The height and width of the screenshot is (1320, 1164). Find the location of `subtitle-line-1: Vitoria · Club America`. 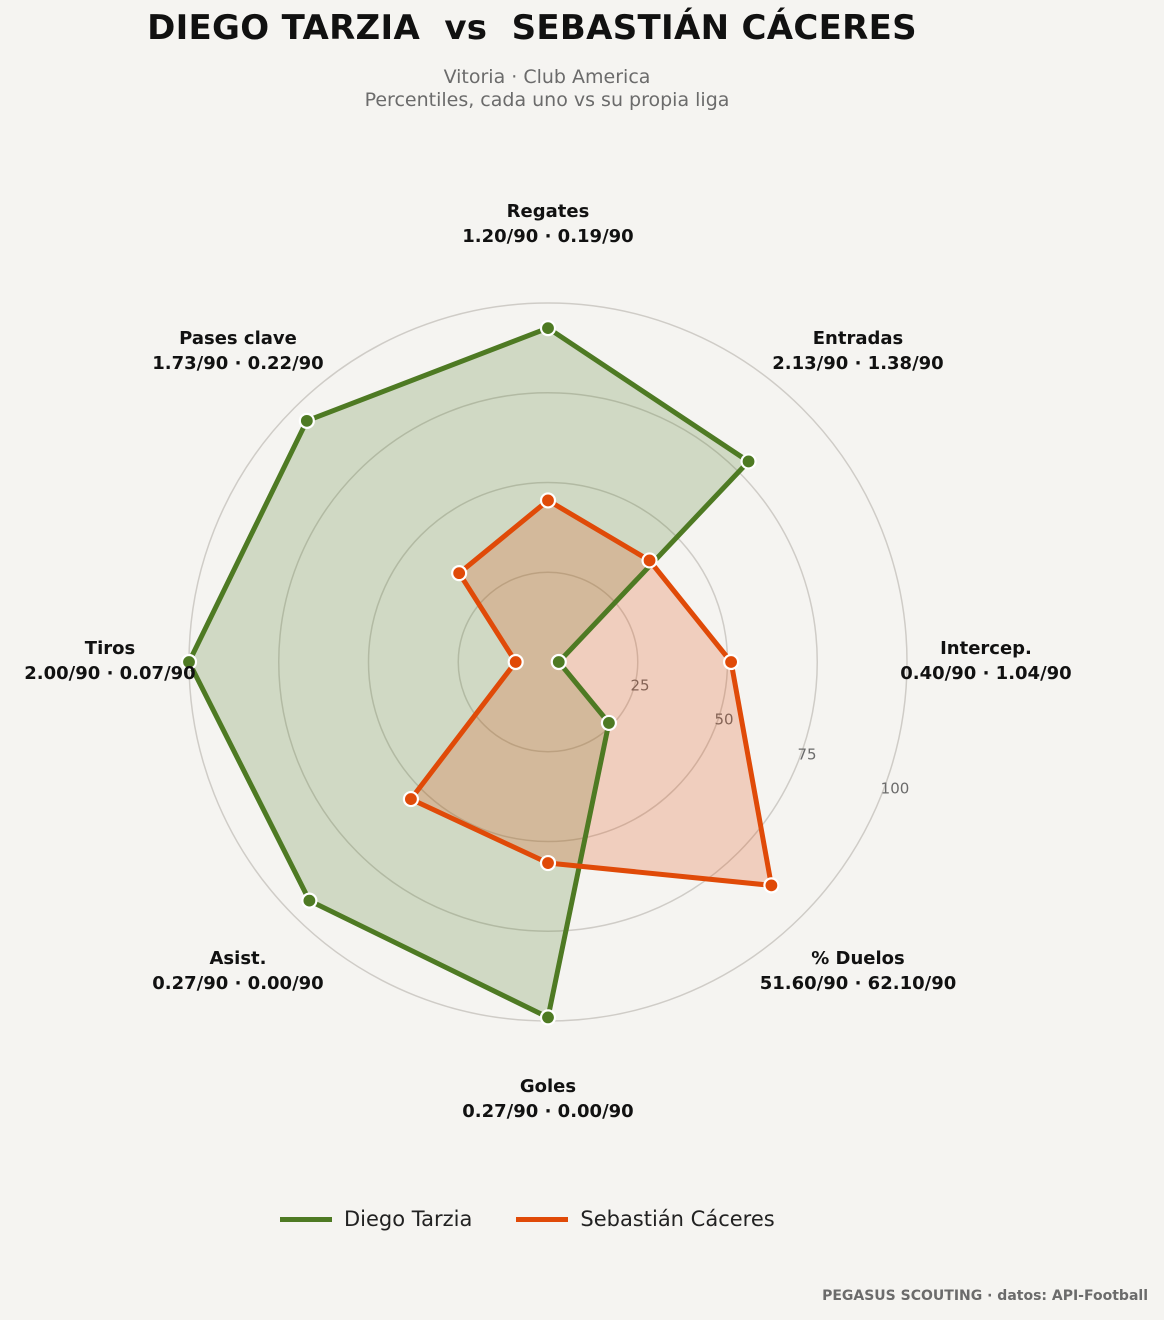

subtitle-line-1: Vitoria · Club America is located at coordinates (547, 77).